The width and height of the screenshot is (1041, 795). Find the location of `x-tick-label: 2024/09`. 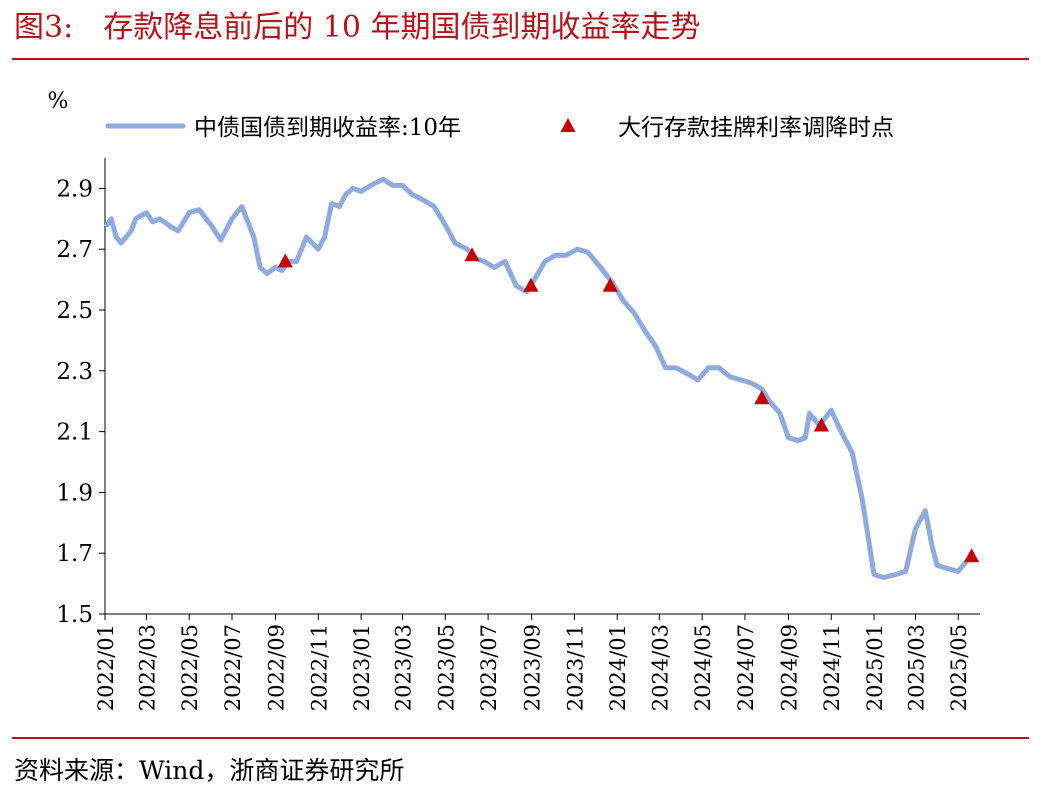

x-tick-label: 2024/09 is located at coordinates (789, 667).